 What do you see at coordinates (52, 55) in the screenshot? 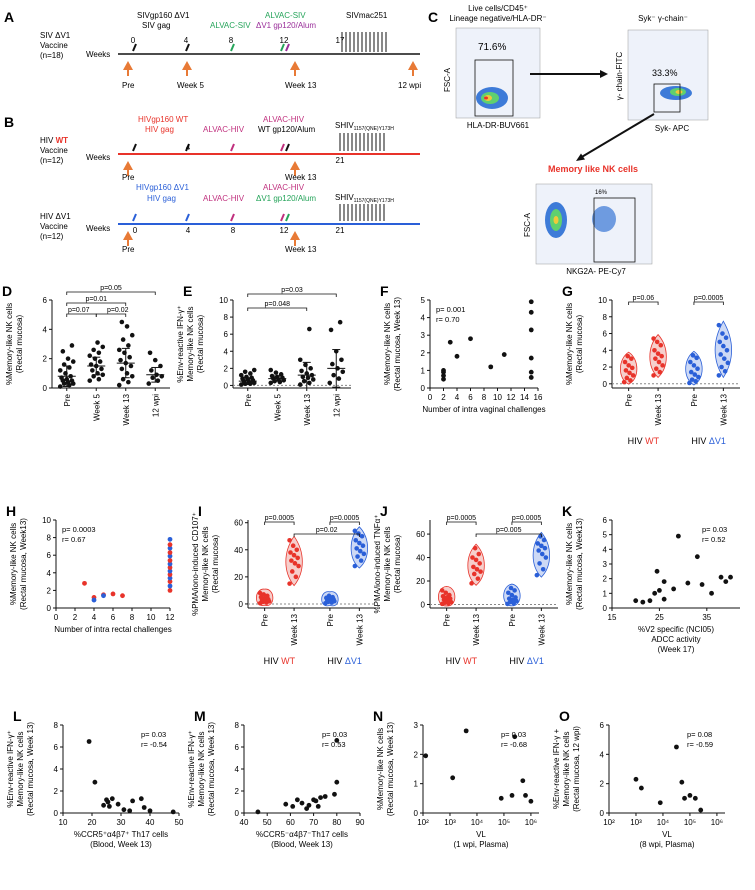
I see `group-n: (n=18)` at bounding box center [52, 55].